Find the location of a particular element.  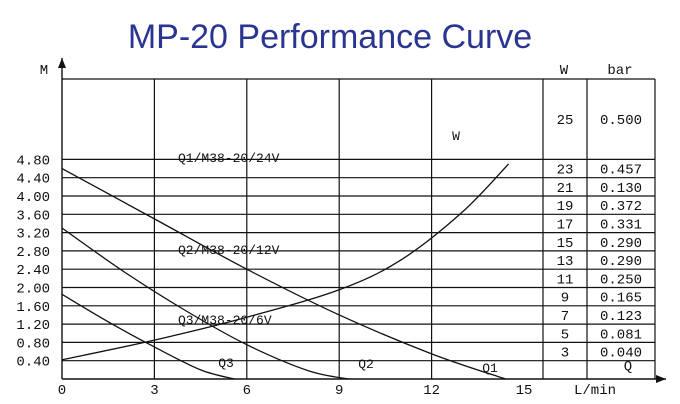

x-tick-label: 12 is located at coordinates (431, 391).